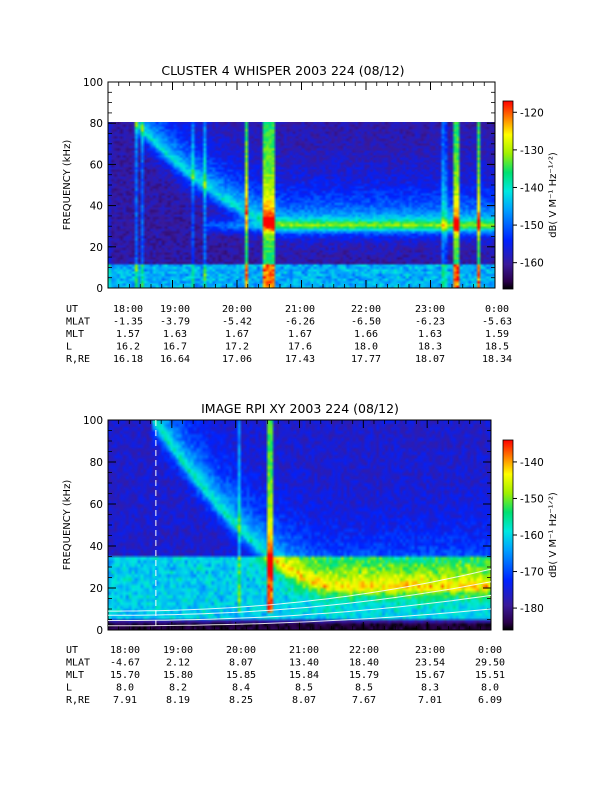 The width and height of the screenshot is (600, 800). What do you see at coordinates (99, 631) in the screenshot?
I see `y-tick-label: 0` at bounding box center [99, 631].